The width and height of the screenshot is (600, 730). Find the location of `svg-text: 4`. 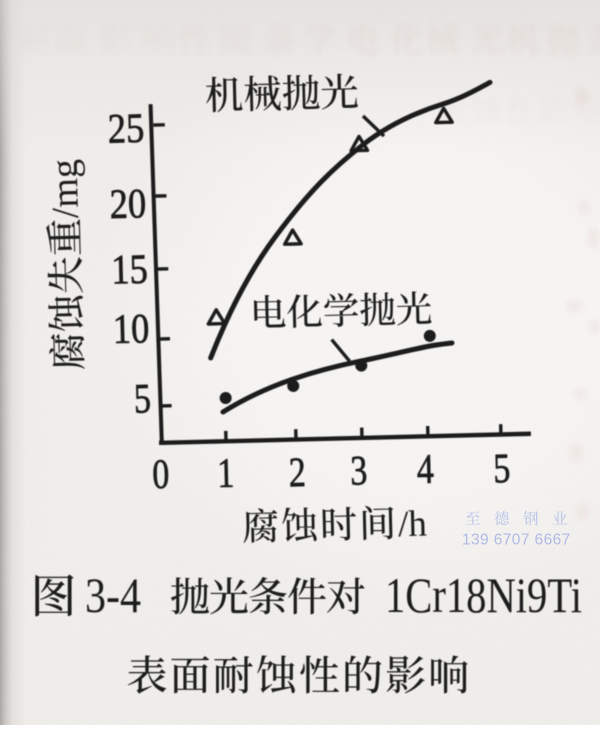

svg-text: 4 is located at coordinates (425, 470).